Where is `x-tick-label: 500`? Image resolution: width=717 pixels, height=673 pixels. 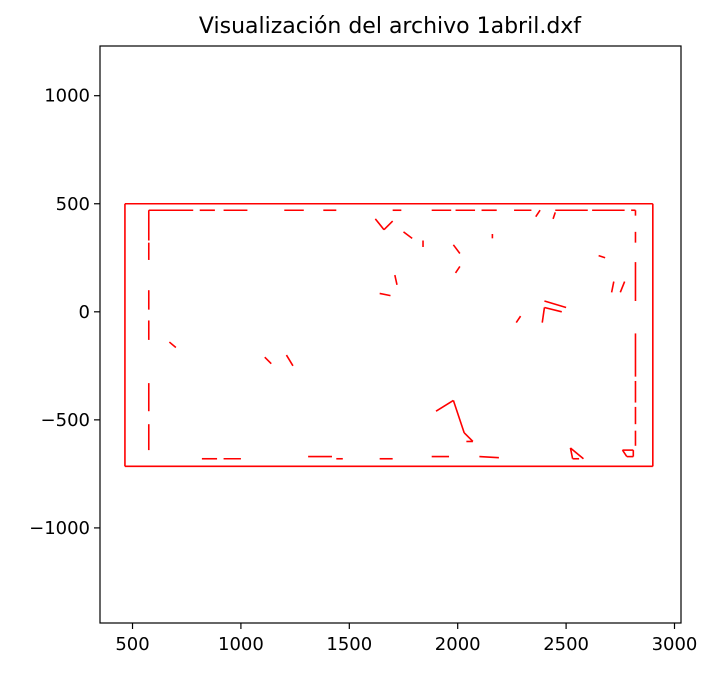 x-tick-label: 500 is located at coordinates (132, 644).